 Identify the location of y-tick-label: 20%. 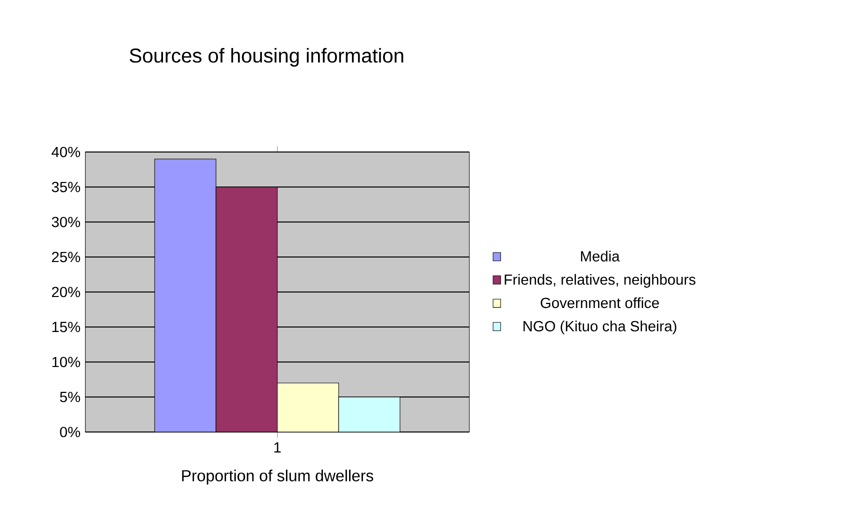
(66, 292).